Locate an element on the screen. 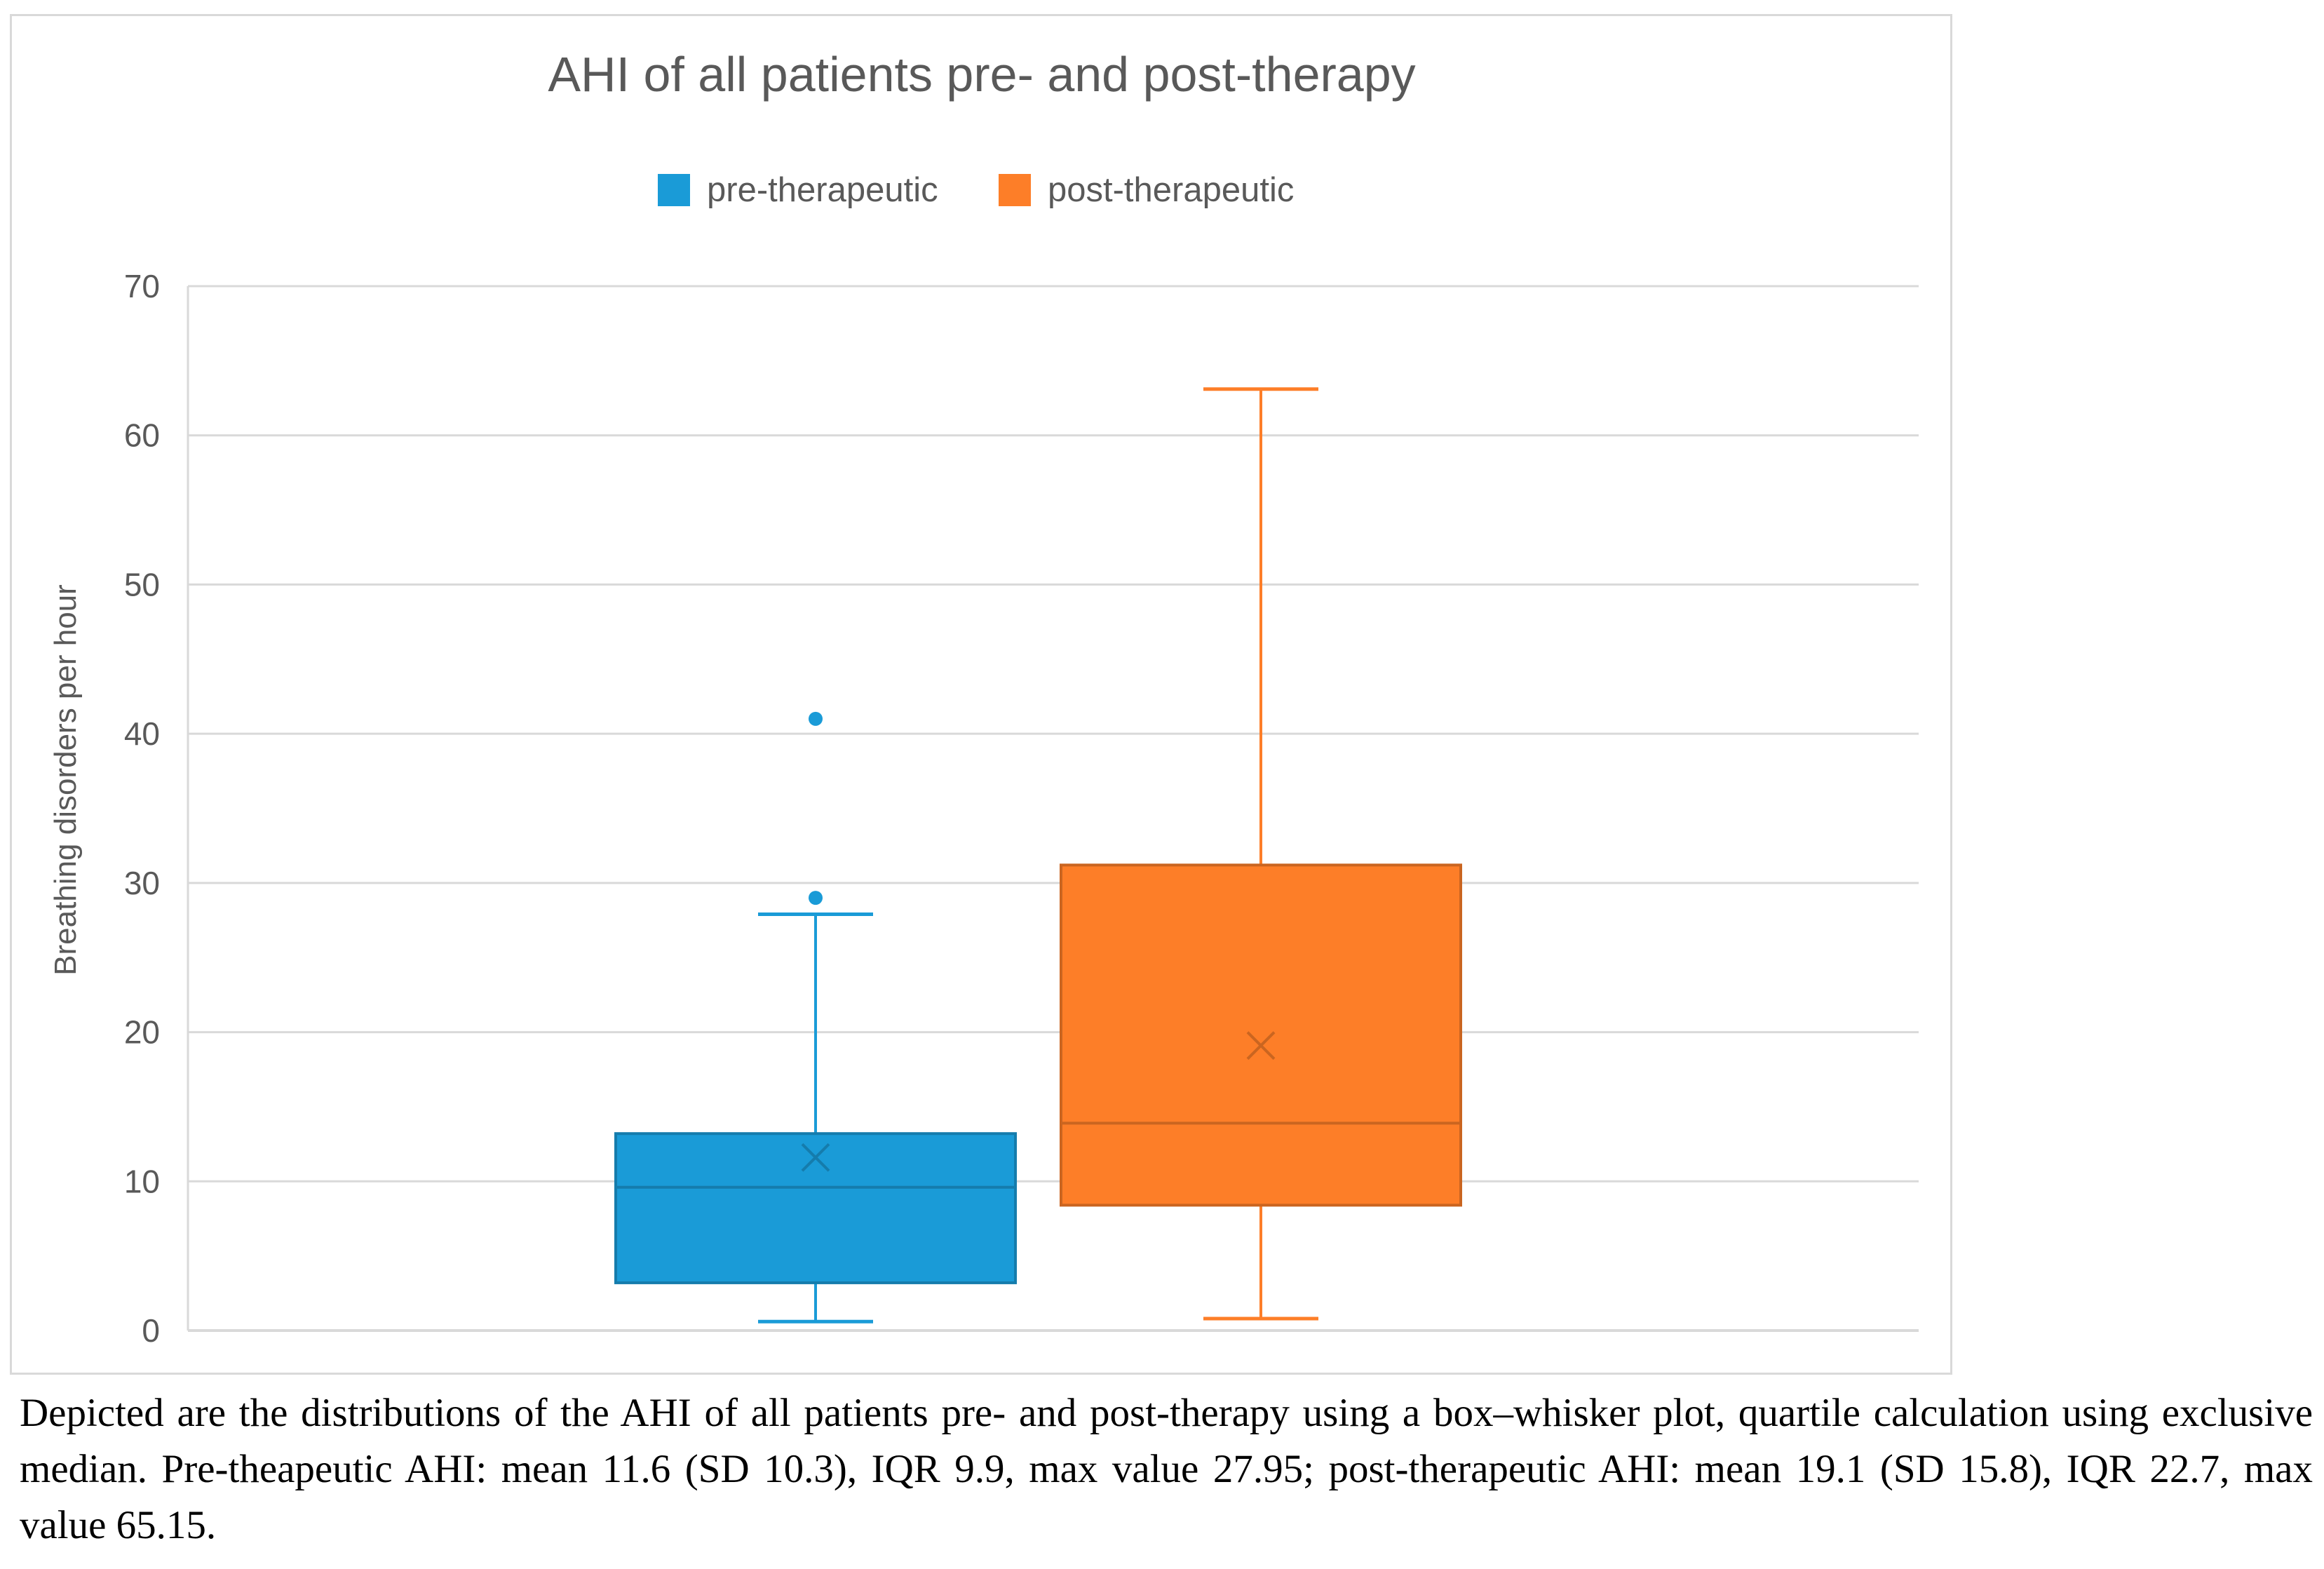  box-group-pre is located at coordinates (815, 1017).